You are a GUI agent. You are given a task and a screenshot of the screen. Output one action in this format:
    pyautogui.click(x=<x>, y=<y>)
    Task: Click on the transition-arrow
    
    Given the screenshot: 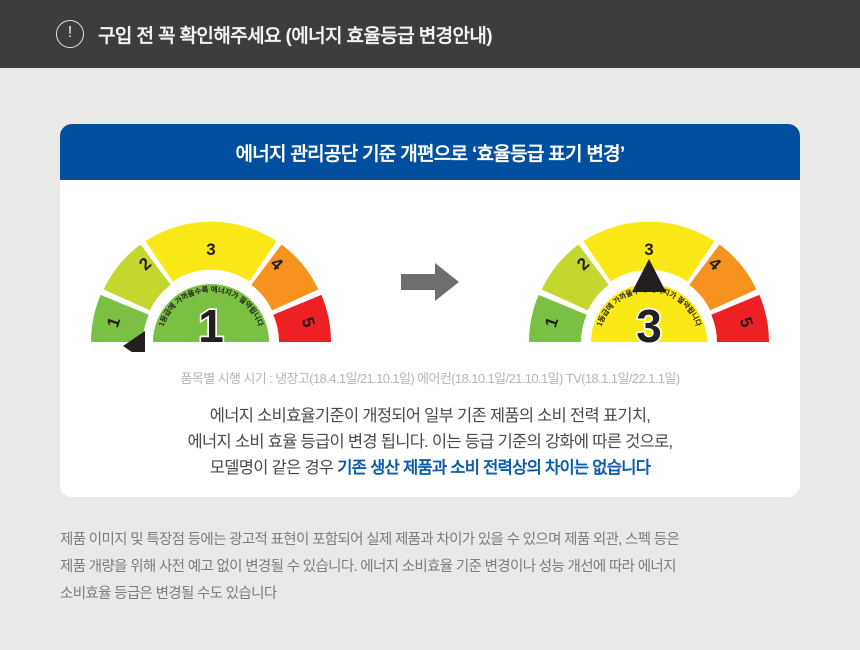 What is the action you would take?
    pyautogui.click(x=430, y=282)
    